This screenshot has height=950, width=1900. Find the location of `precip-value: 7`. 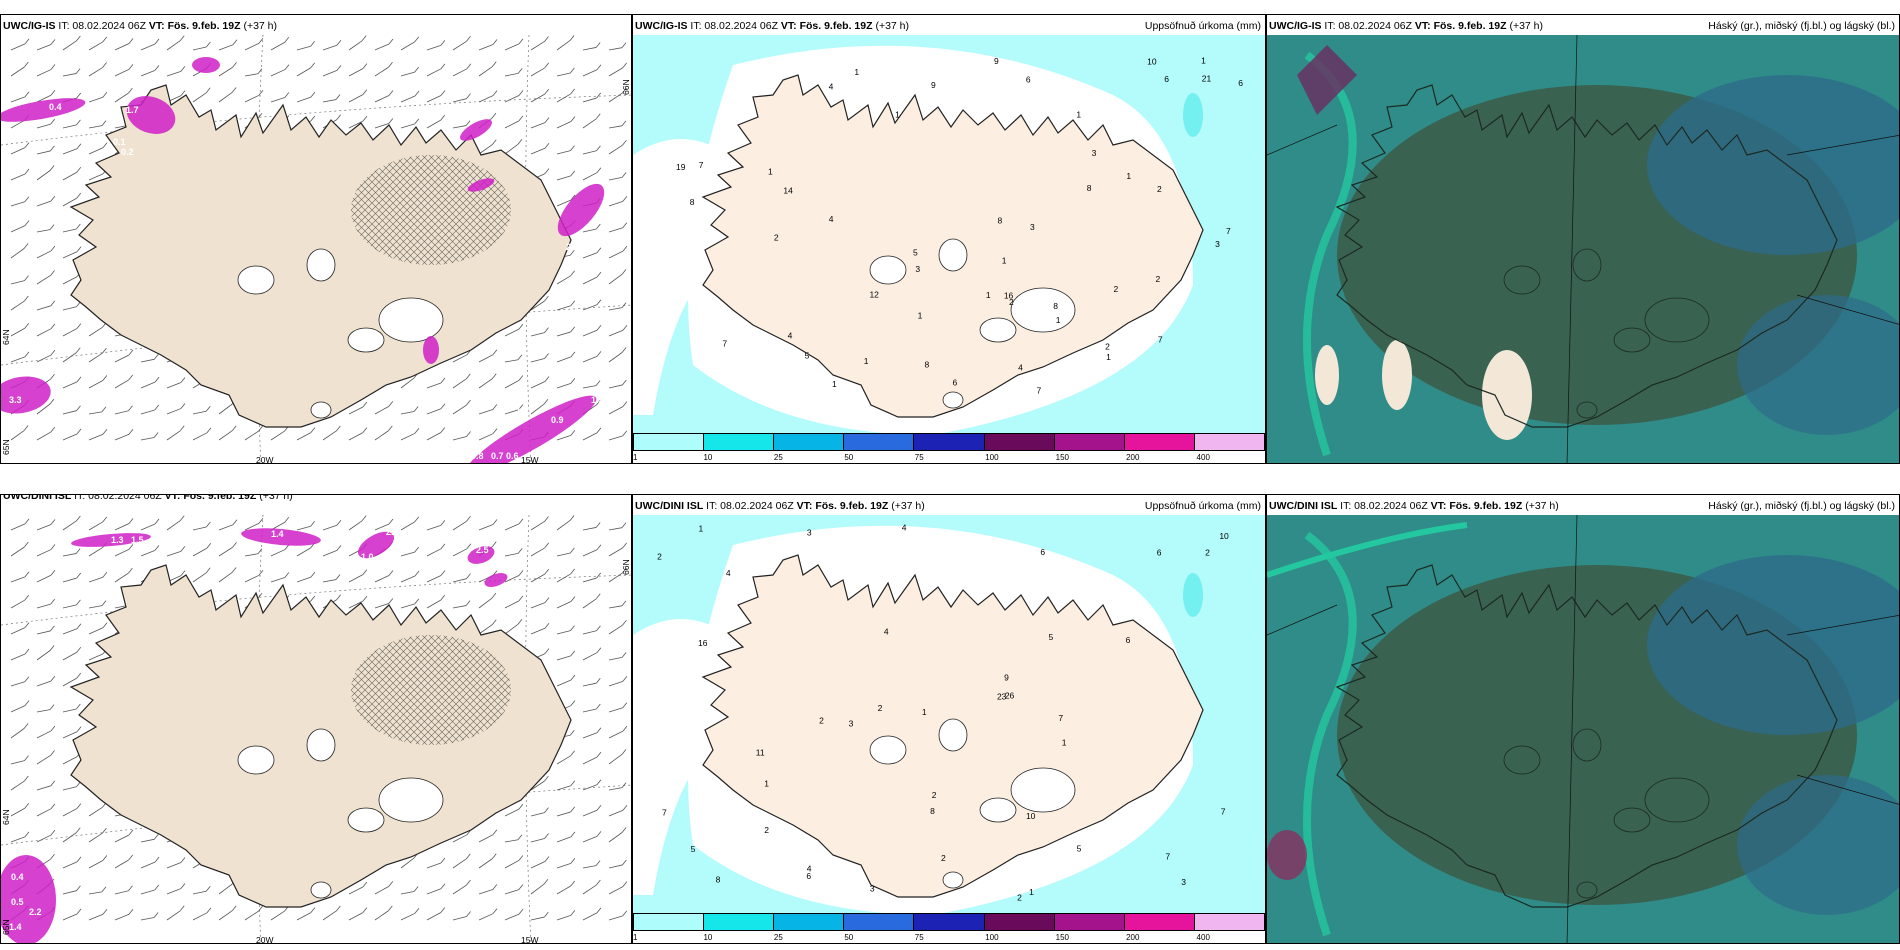

precip-value: 7 is located at coordinates (1223, 812).